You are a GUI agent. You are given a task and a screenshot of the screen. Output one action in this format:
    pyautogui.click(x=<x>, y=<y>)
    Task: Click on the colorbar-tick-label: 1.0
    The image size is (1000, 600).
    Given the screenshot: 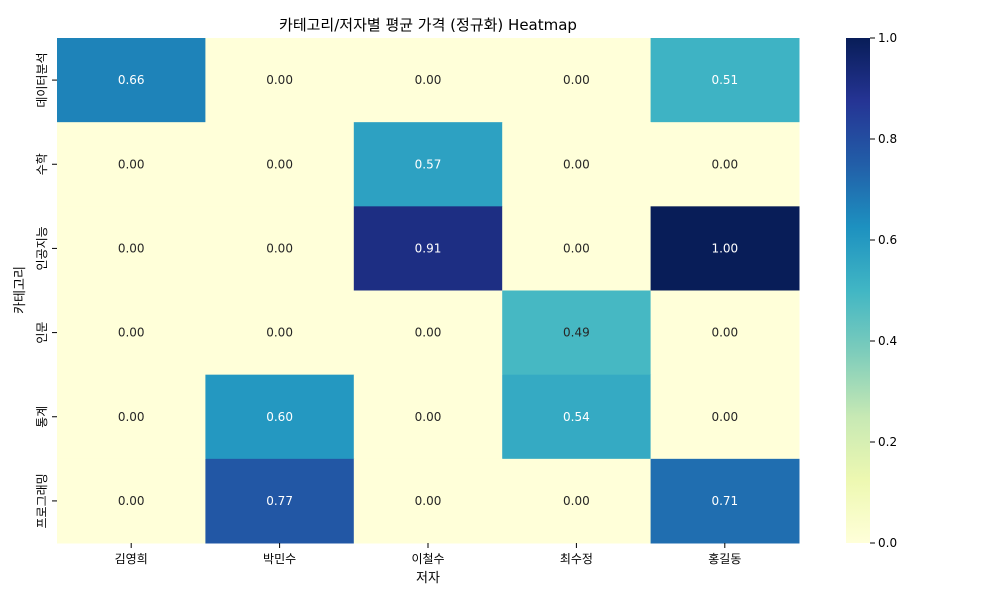 What is the action you would take?
    pyautogui.click(x=887, y=38)
    